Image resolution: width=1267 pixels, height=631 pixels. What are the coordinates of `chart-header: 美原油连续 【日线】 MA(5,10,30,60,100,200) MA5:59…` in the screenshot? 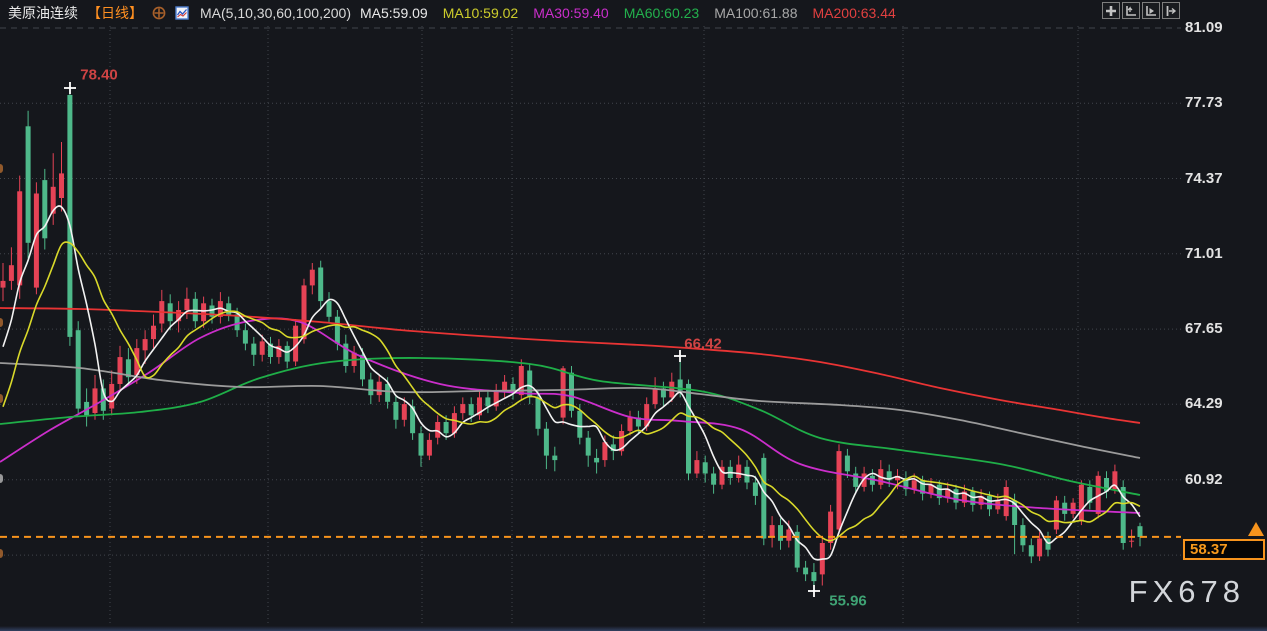 It's located at (452, 13).